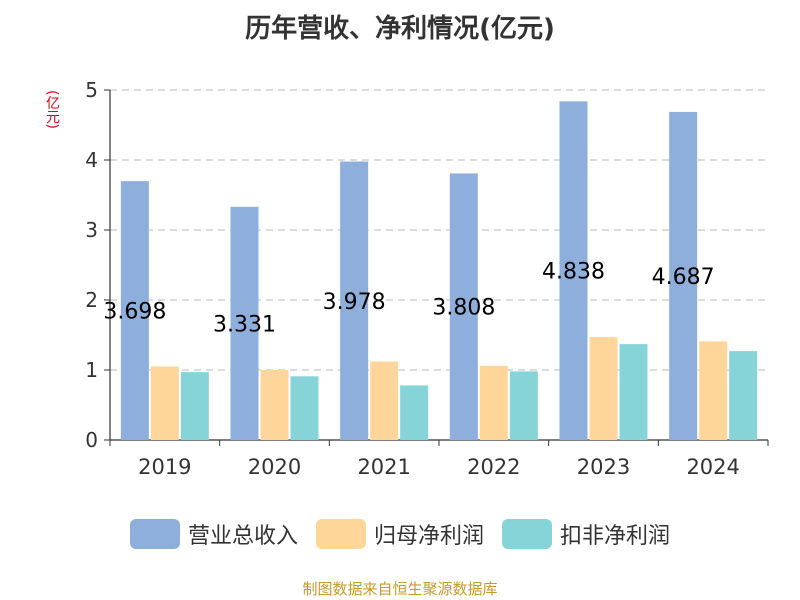 The image size is (800, 600). I want to click on x-tick-label-2023: 2023, so click(603, 467).